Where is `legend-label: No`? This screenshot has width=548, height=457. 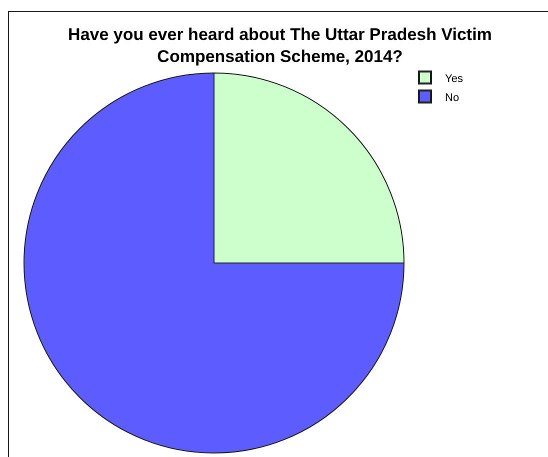
legend-label: No is located at coordinates (452, 98).